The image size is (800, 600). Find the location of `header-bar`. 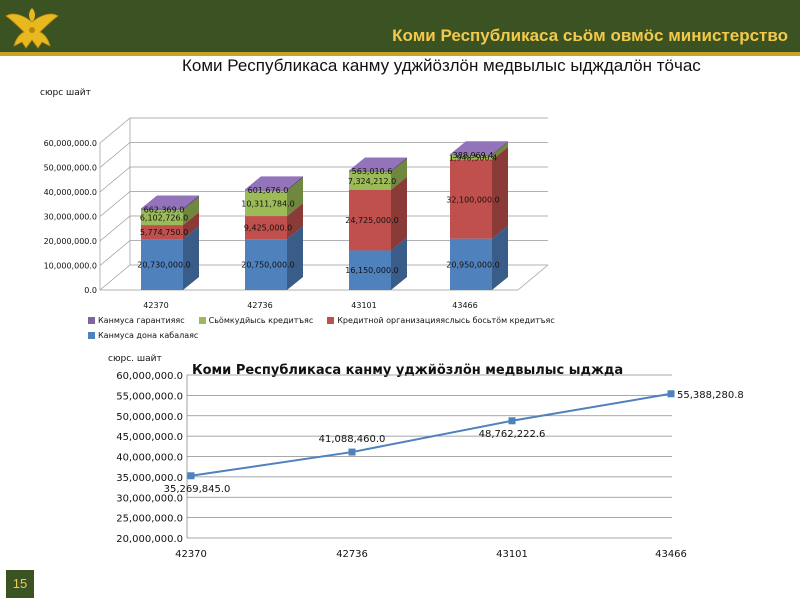

header-bar is located at coordinates (400, 26).